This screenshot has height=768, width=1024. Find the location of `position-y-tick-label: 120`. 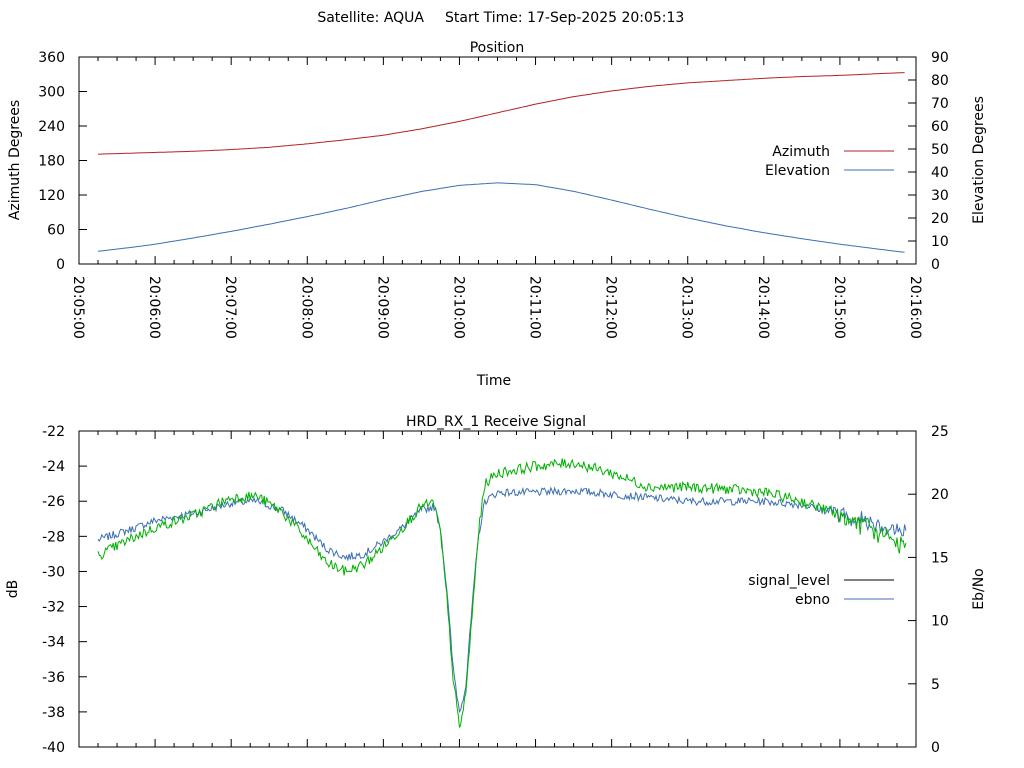

position-y-tick-label: 120 is located at coordinates (51, 196).